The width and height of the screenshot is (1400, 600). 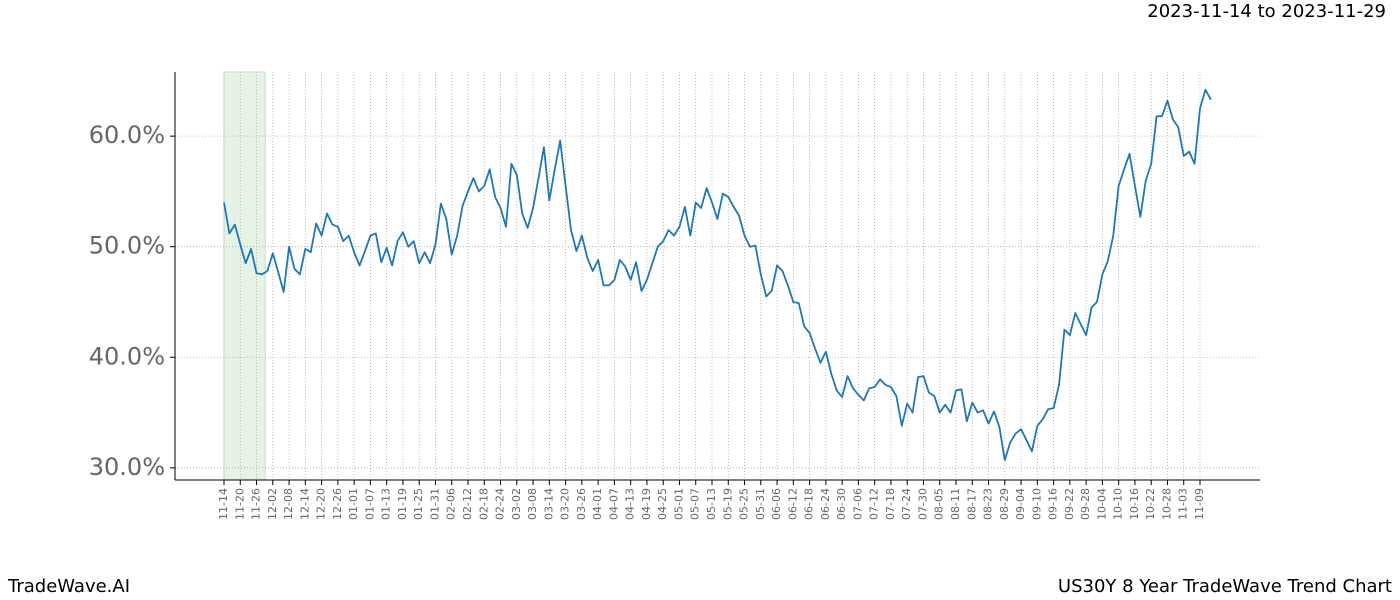 I want to click on chart-title: US30Y 8 Year TradeWave Trend Chart, so click(x=1225, y=586).